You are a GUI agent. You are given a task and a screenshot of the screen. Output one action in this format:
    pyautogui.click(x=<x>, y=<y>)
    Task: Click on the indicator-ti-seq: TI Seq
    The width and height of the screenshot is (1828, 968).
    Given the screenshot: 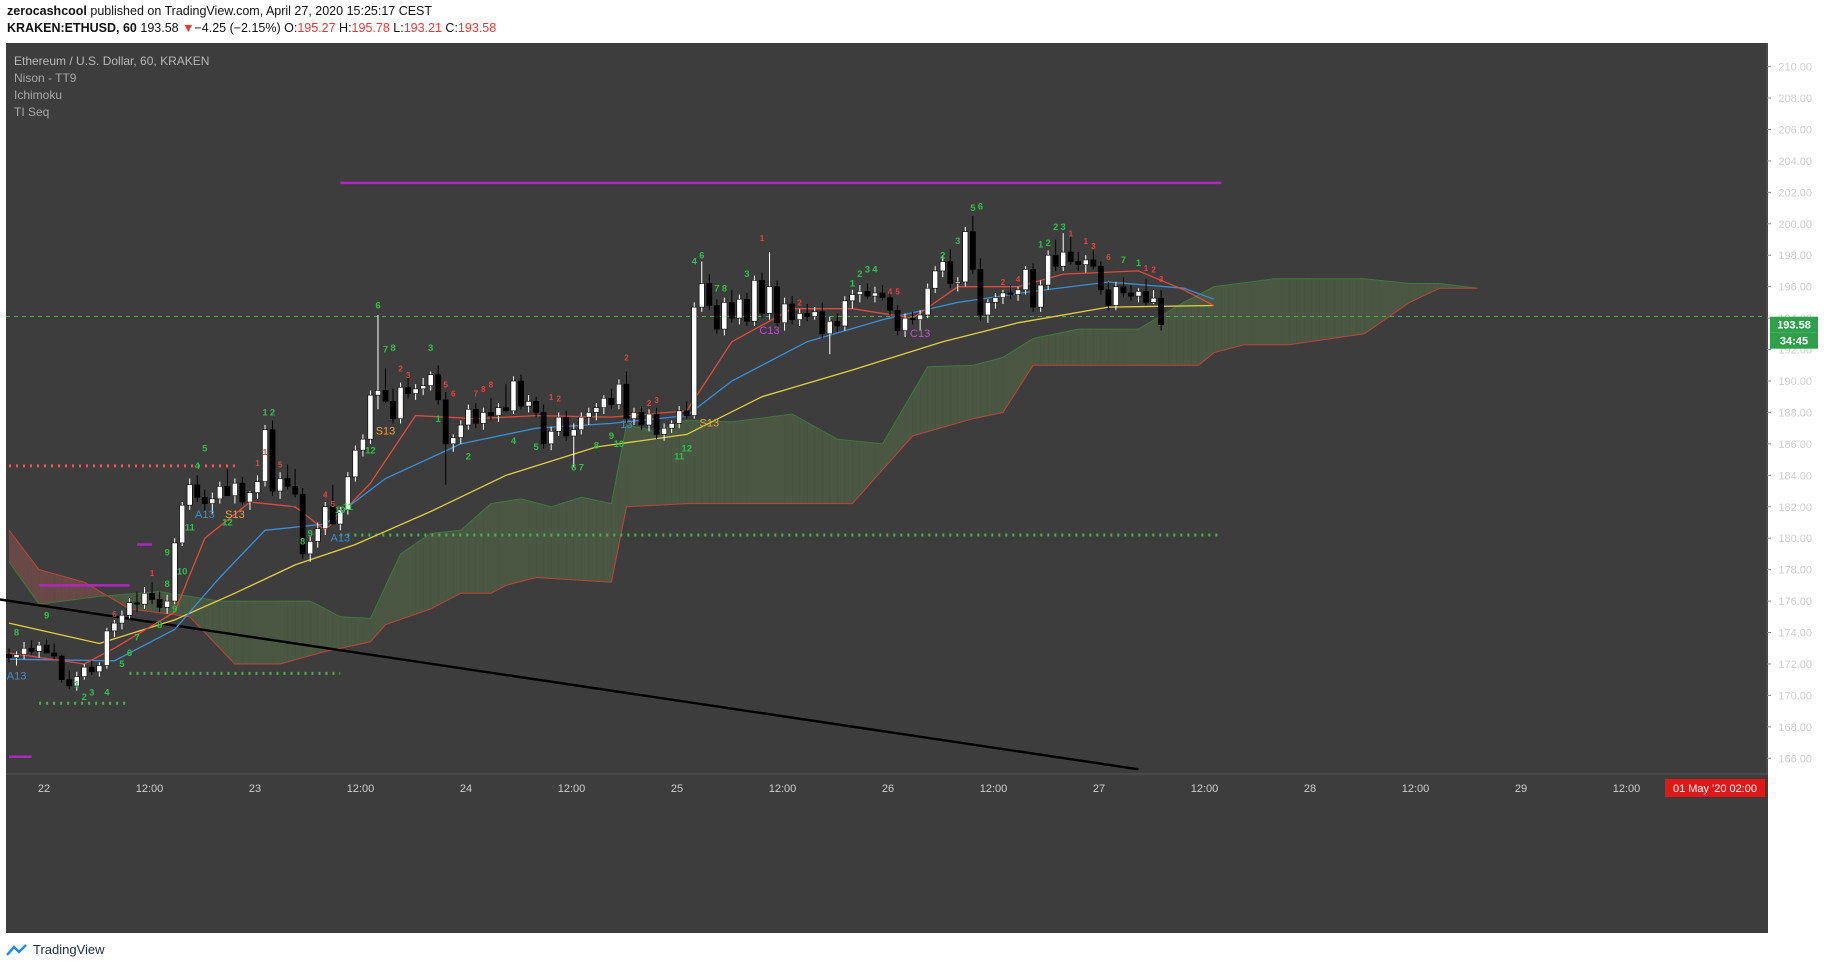 What is the action you would take?
    pyautogui.click(x=31, y=112)
    